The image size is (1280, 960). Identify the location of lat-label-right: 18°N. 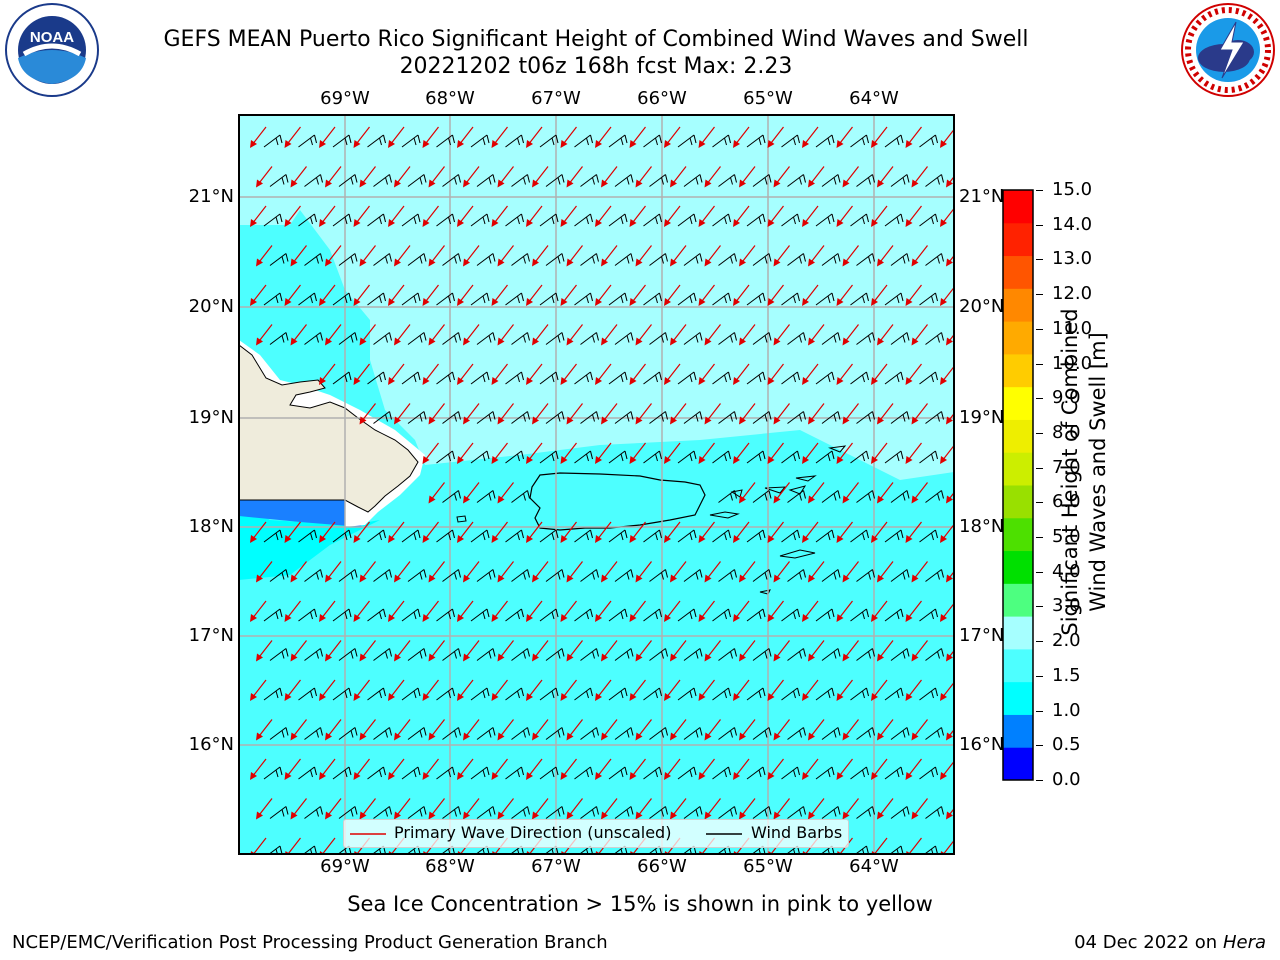
(982, 526).